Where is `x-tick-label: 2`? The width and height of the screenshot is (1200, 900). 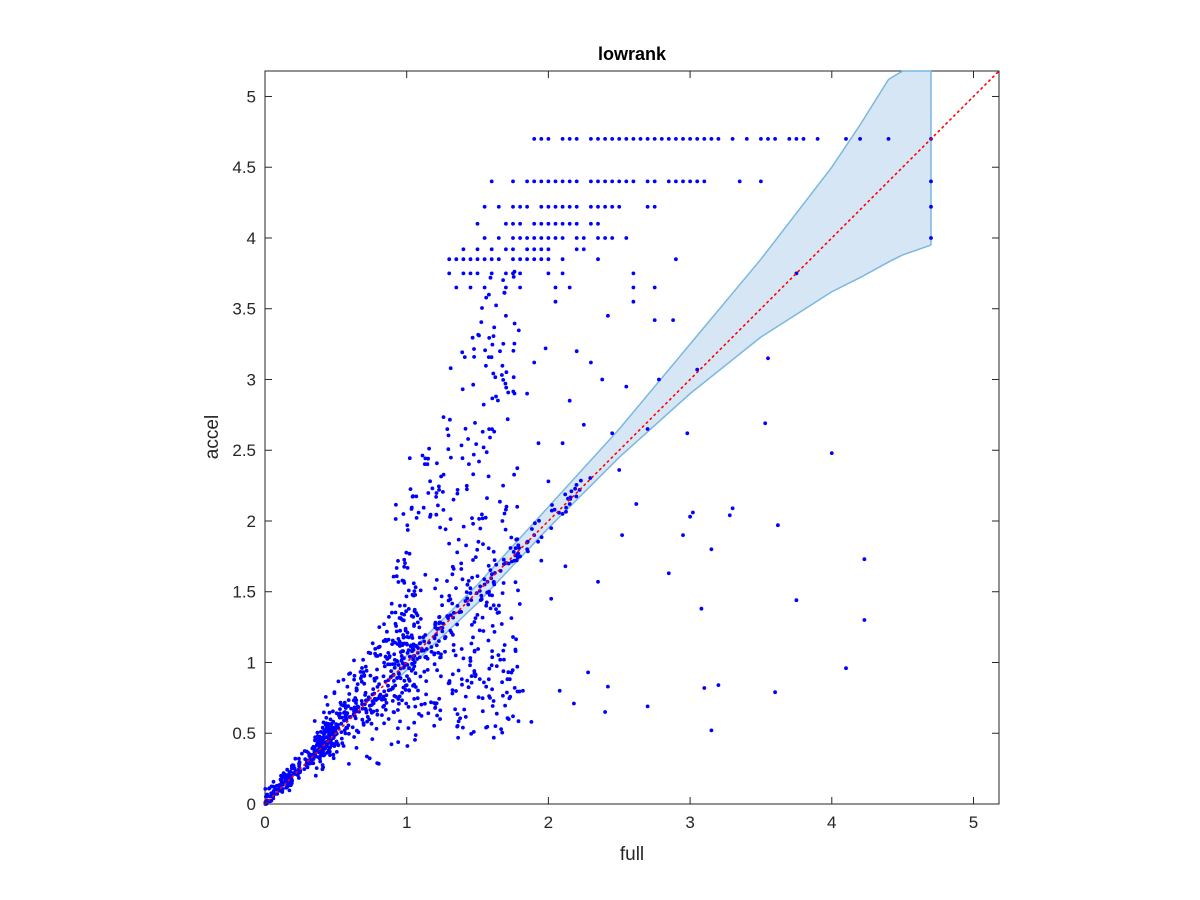
x-tick-label: 2 is located at coordinates (548, 822).